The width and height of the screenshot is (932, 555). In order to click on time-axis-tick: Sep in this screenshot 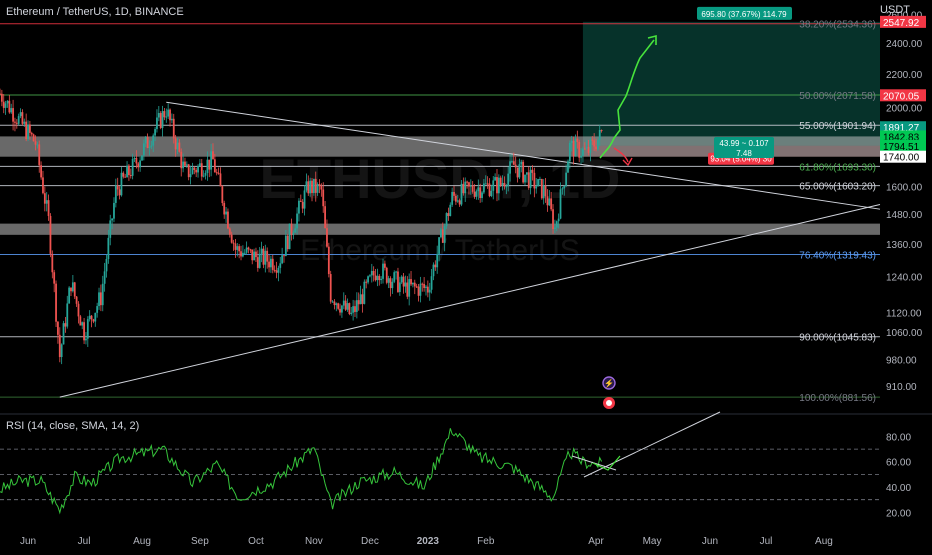, I will do `click(200, 541)`.